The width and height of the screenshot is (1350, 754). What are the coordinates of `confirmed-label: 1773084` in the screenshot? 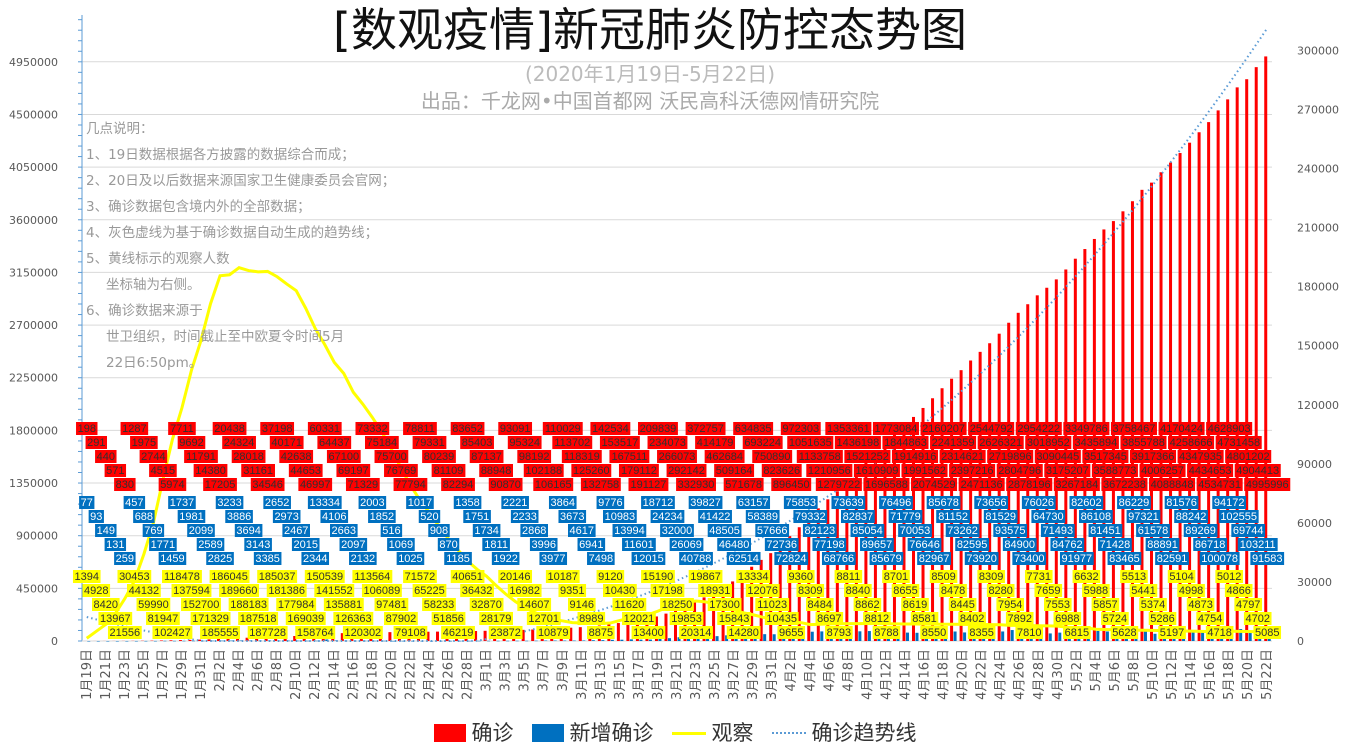 It's located at (896, 429).